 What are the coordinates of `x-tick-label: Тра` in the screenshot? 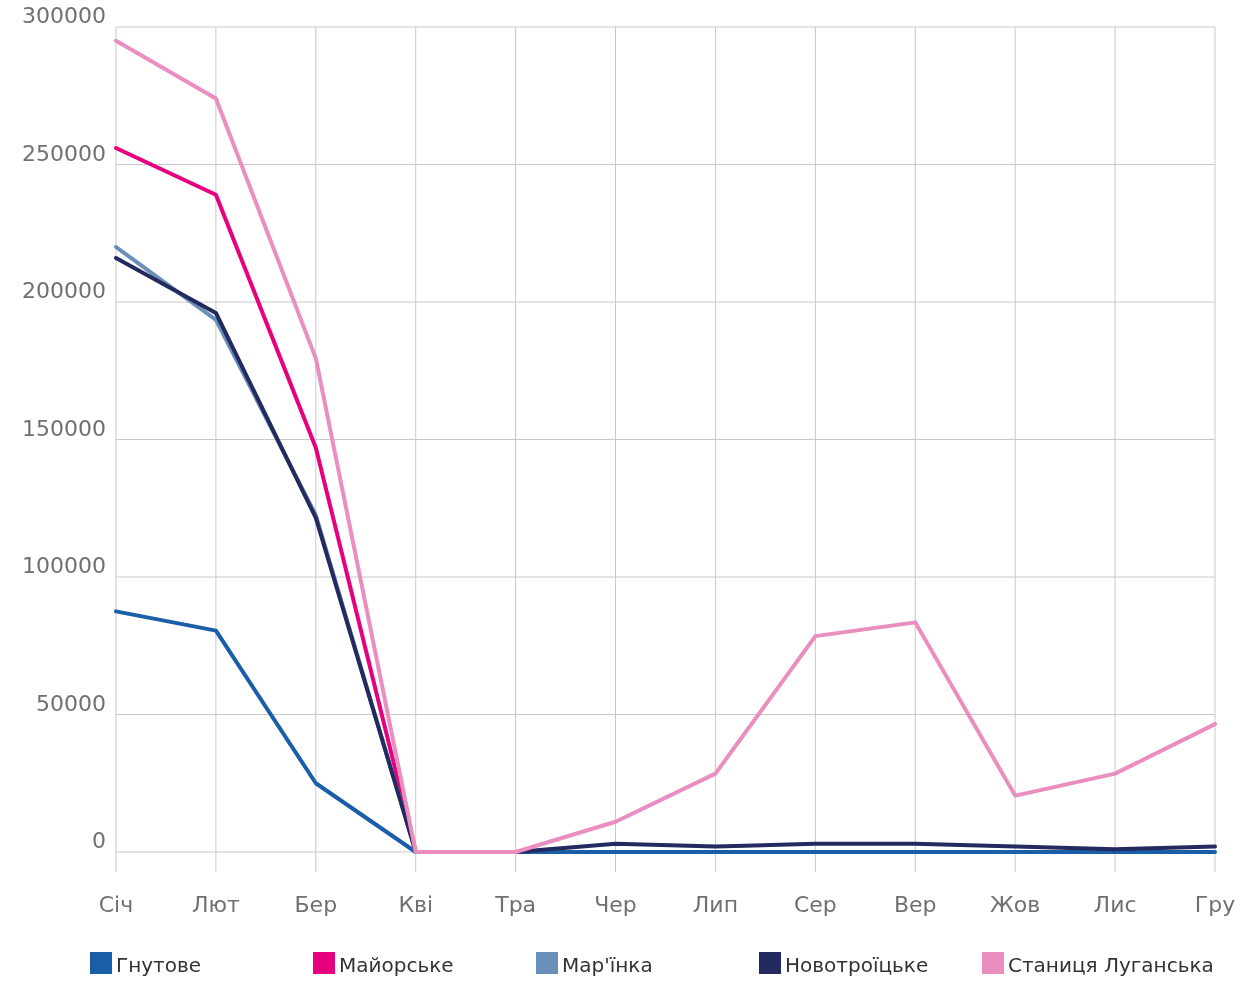 It's located at (515, 904).